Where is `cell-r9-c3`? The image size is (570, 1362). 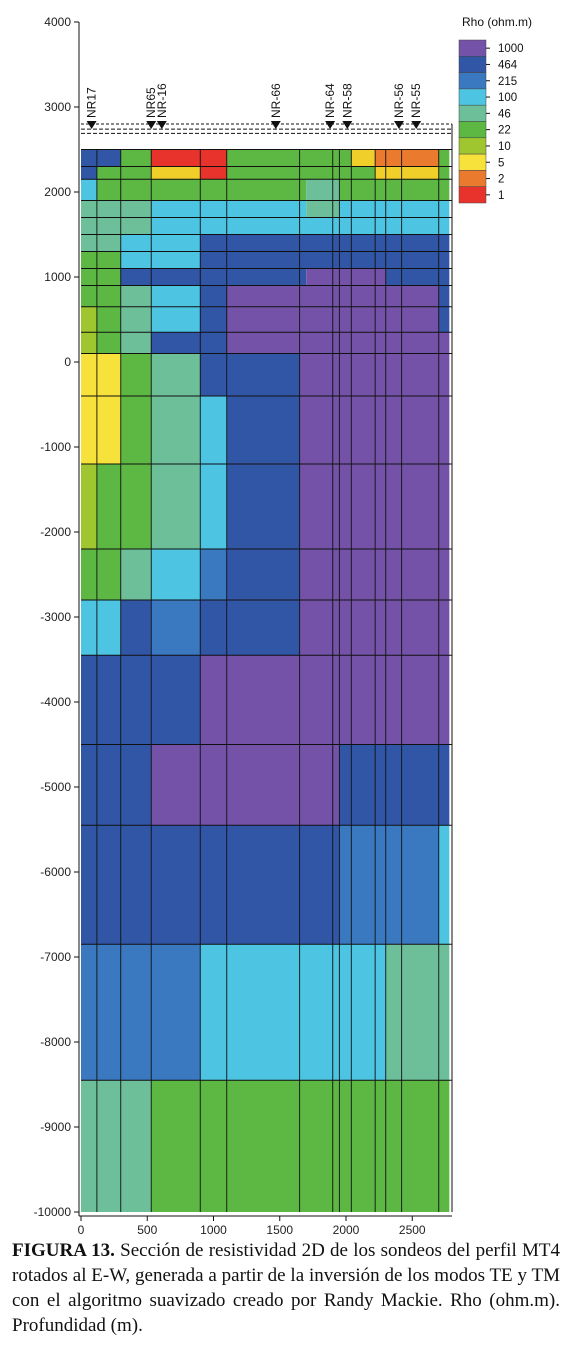 cell-r9-c3 is located at coordinates (176, 319).